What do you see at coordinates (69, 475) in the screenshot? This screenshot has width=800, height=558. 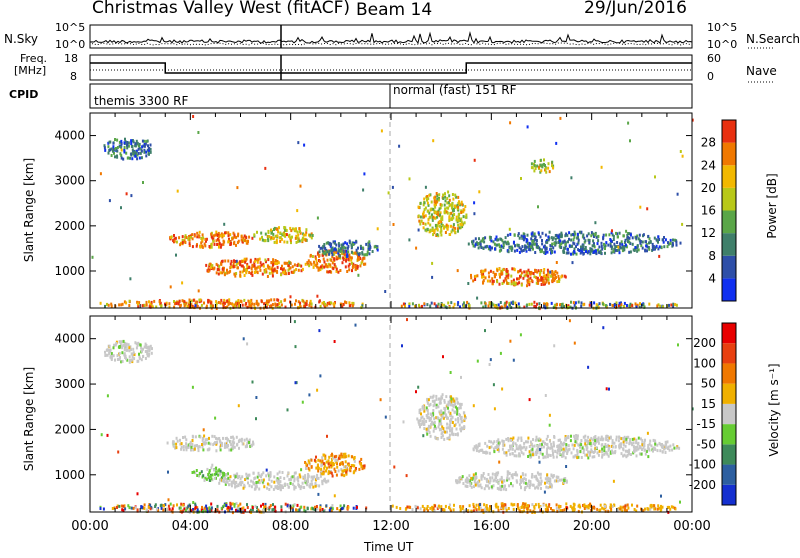 I see `velocity-ytick-label: 1000` at bounding box center [69, 475].